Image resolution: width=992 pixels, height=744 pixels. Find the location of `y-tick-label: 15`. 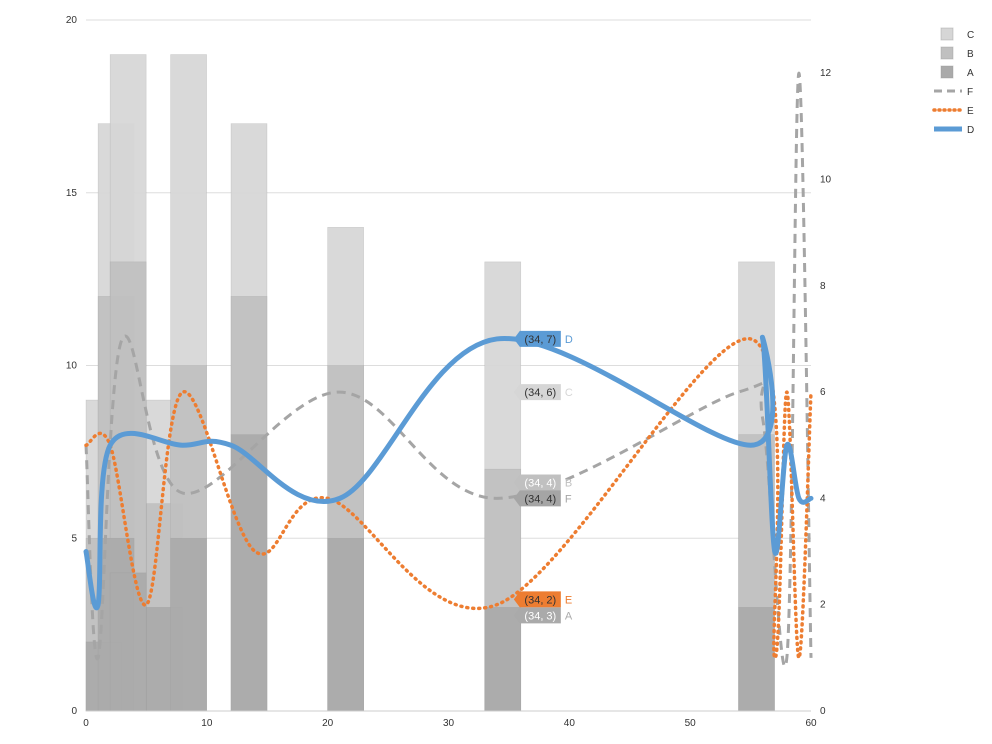

y-tick-label: 15 is located at coordinates (72, 193).